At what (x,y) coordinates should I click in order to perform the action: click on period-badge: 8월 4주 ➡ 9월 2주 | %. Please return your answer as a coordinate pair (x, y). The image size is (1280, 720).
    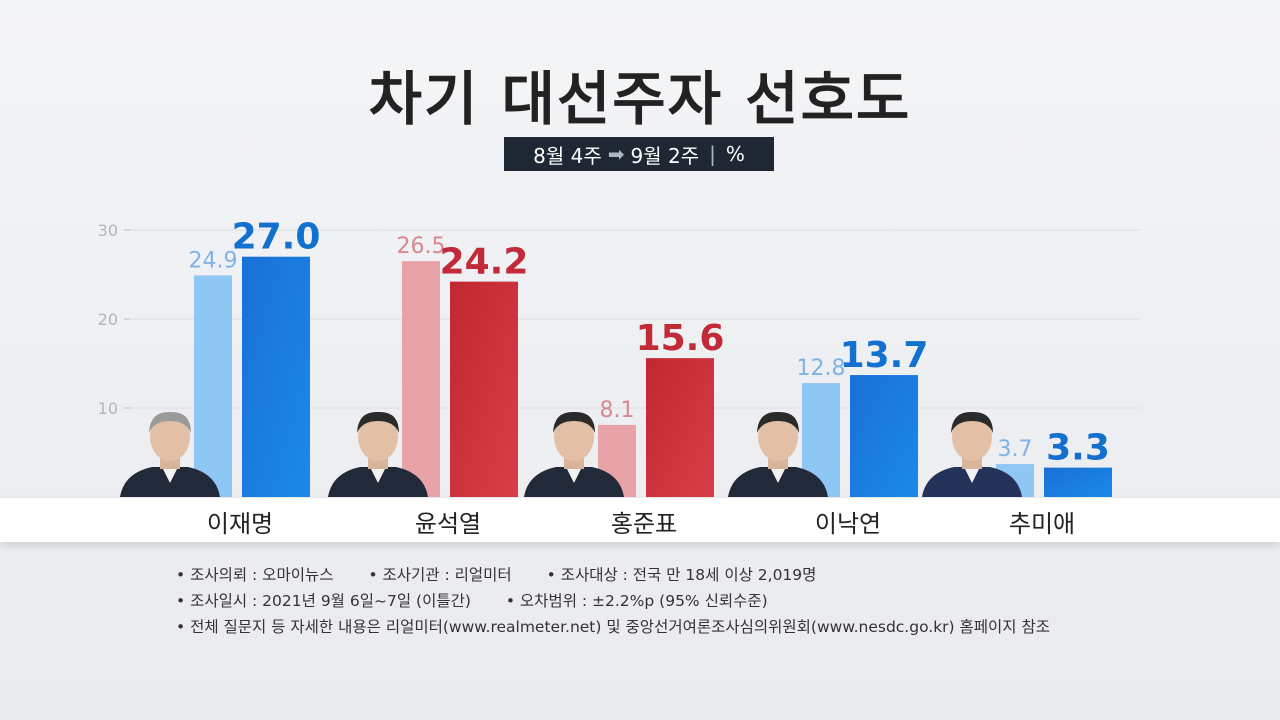
    Looking at the image, I should click on (639, 154).